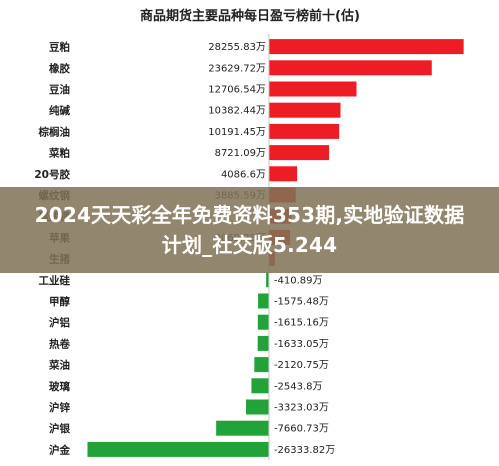  What do you see at coordinates (237, 47) in the screenshot?
I see `value-label: 28255.83万` at bounding box center [237, 47].